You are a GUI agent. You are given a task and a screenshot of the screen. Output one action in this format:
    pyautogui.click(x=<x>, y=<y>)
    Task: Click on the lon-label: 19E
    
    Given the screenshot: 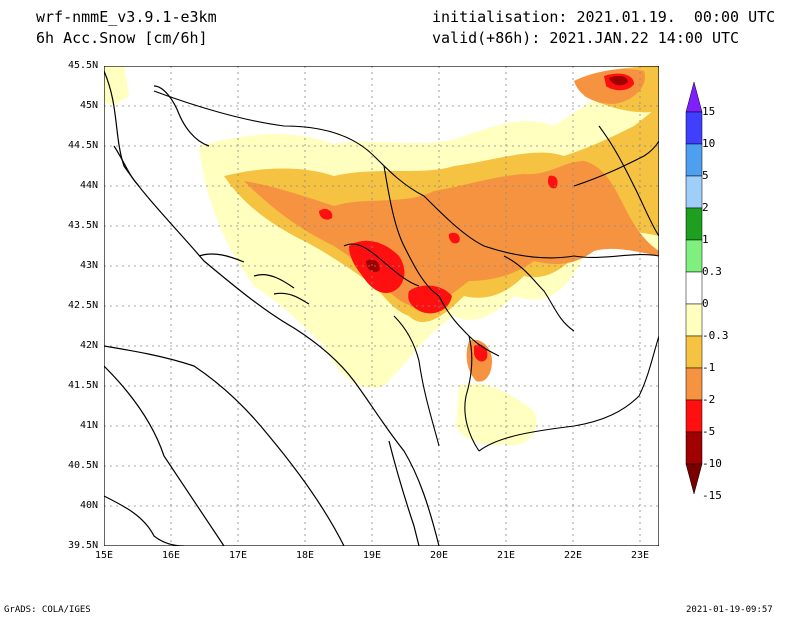 What is the action you would take?
    pyautogui.click(x=372, y=555)
    